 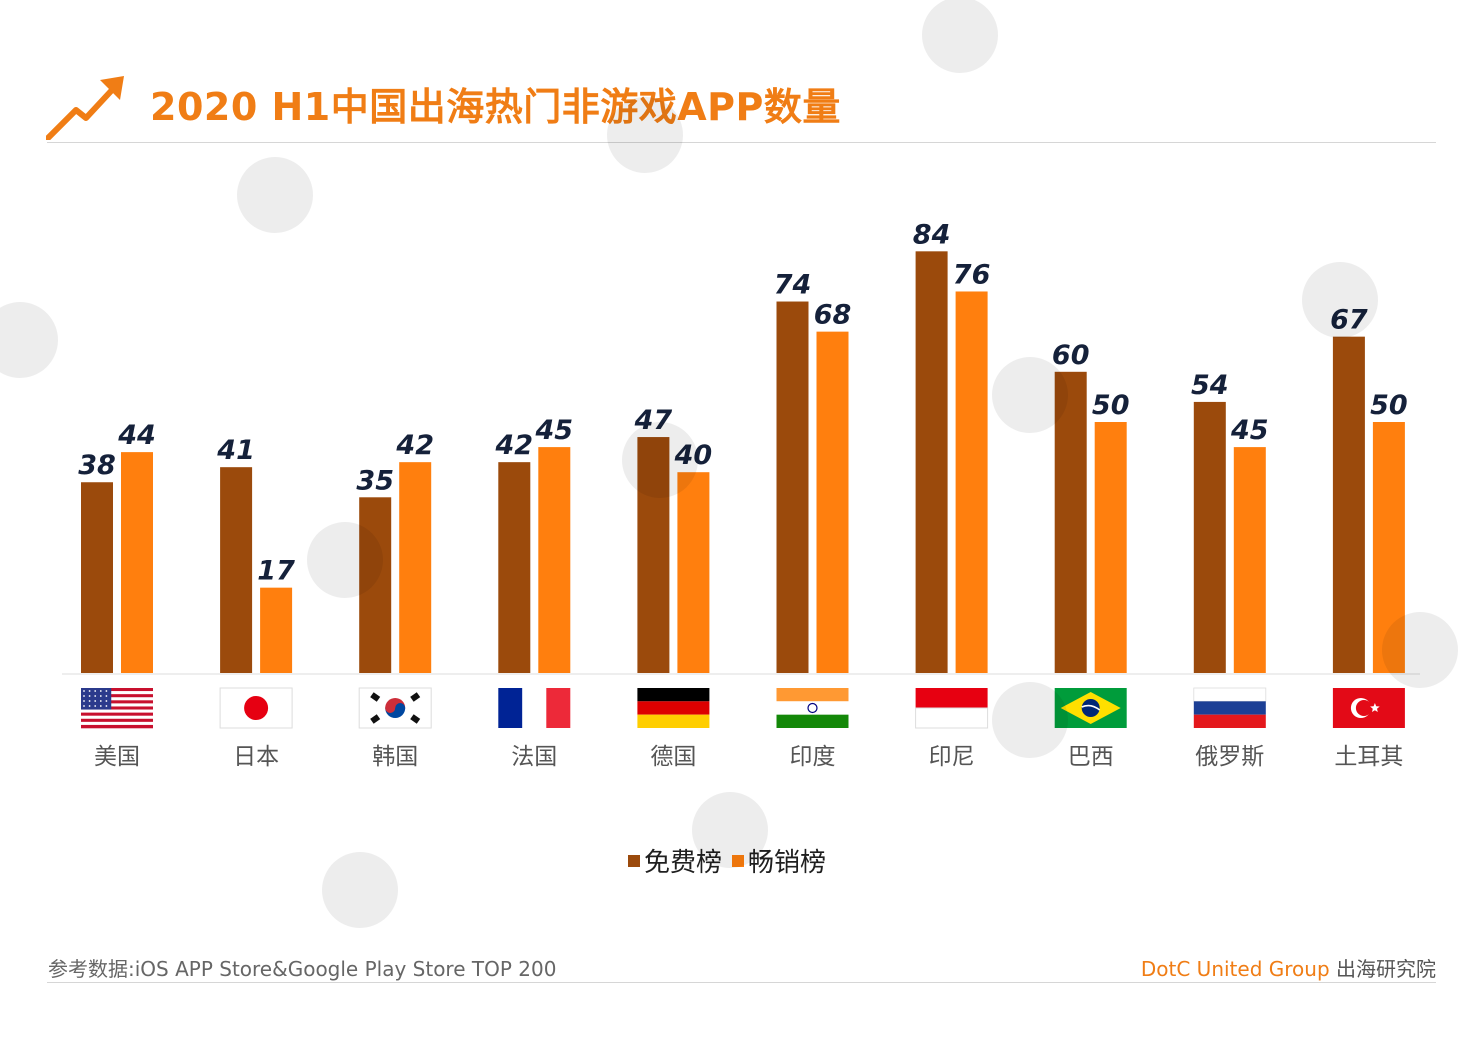 I want to click on category-label: 土耳其, so click(x=1368, y=757).